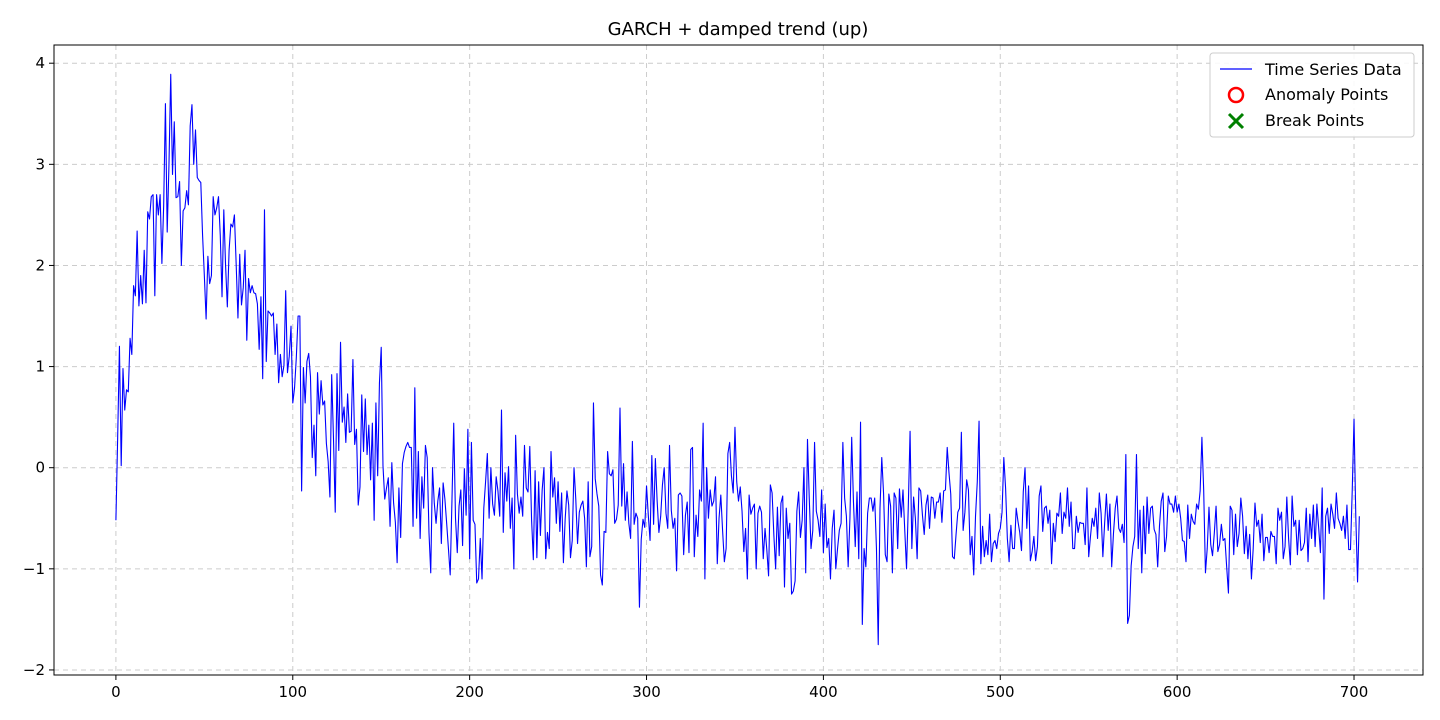 The height and width of the screenshot is (720, 1440). I want to click on y-tick-label: 2, so click(40, 265).